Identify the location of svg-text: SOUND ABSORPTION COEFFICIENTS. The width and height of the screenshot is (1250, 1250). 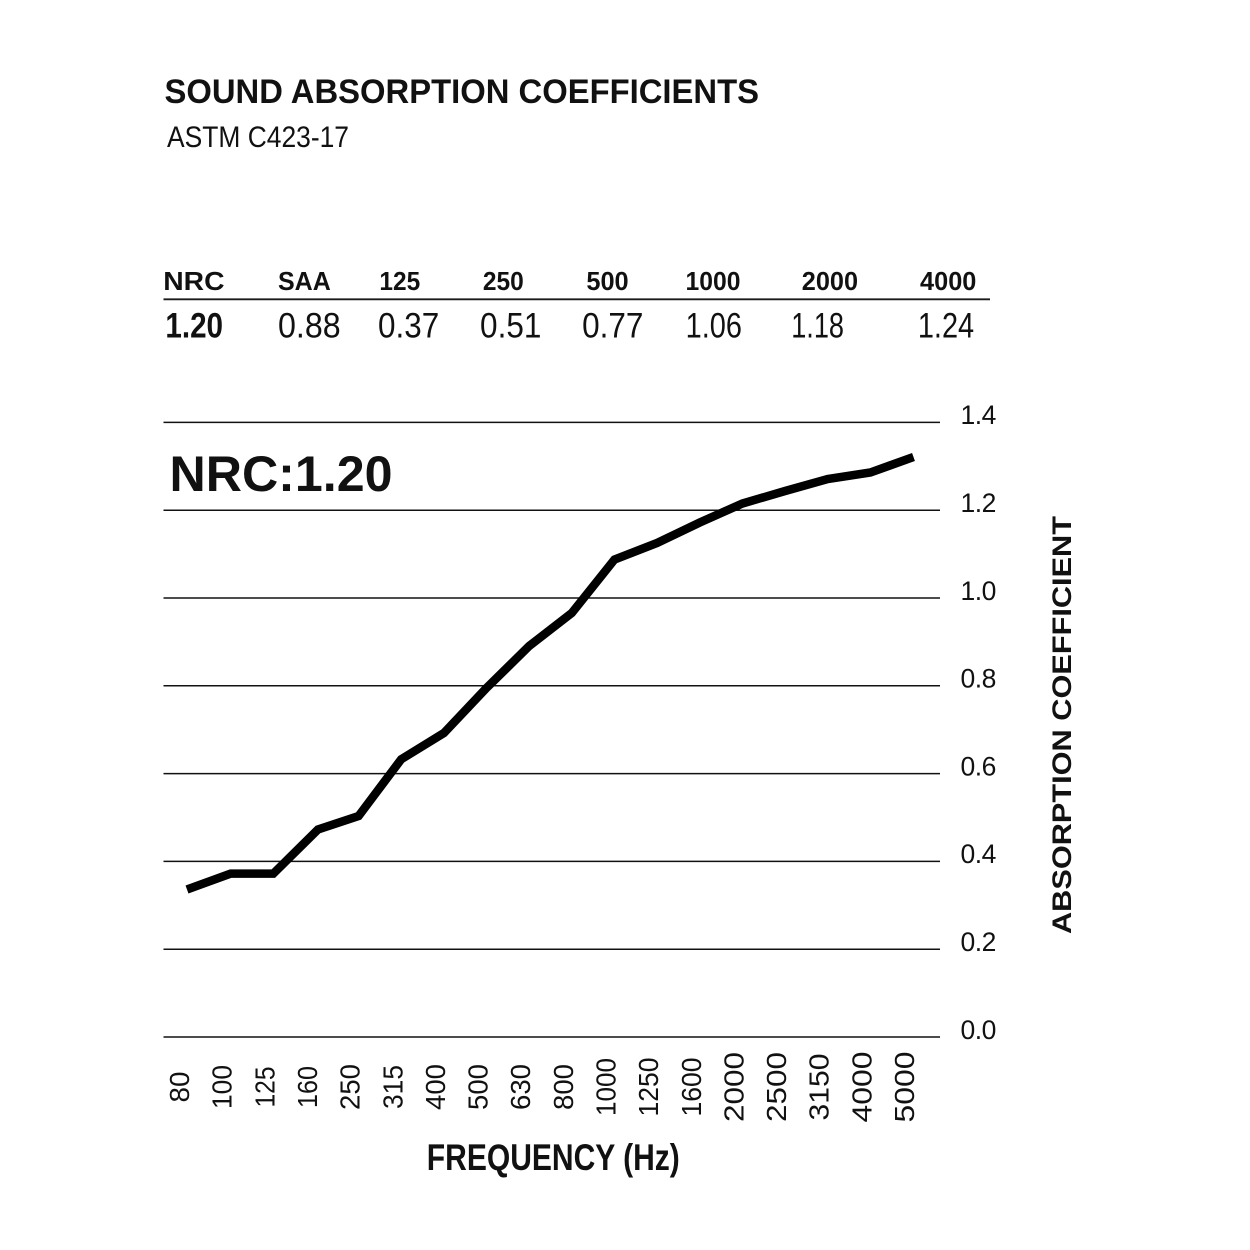
(462, 92).